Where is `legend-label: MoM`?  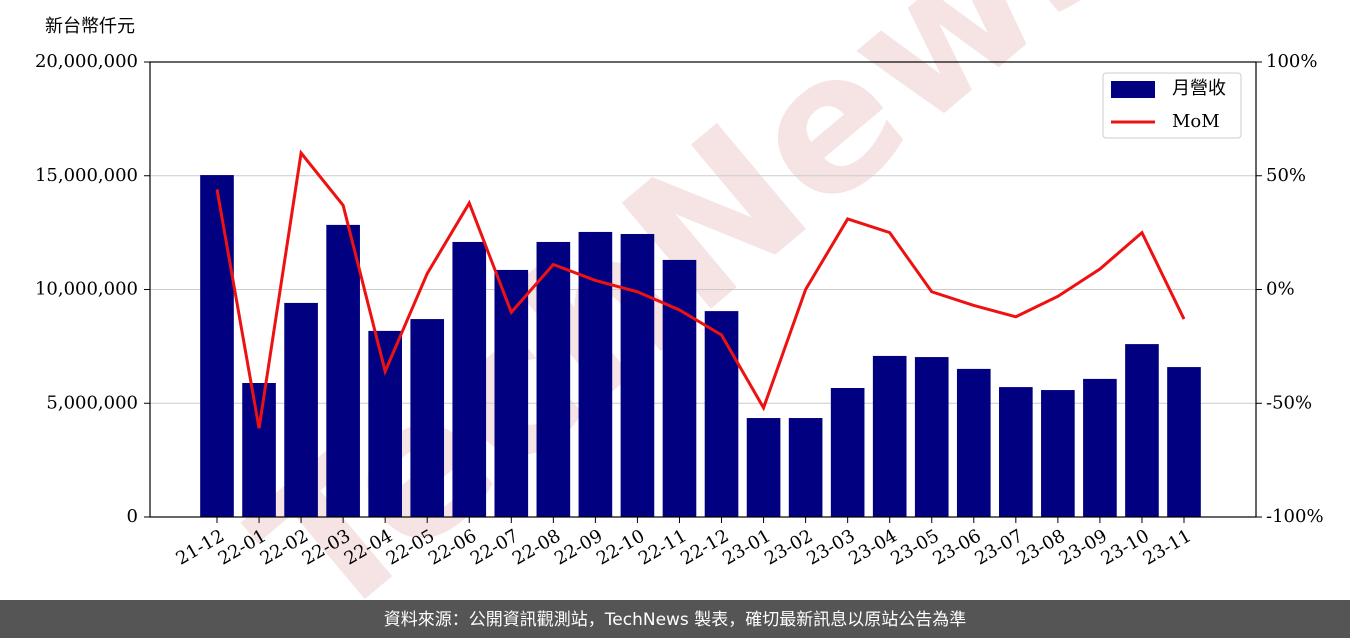
legend-label: MoM is located at coordinates (1196, 121).